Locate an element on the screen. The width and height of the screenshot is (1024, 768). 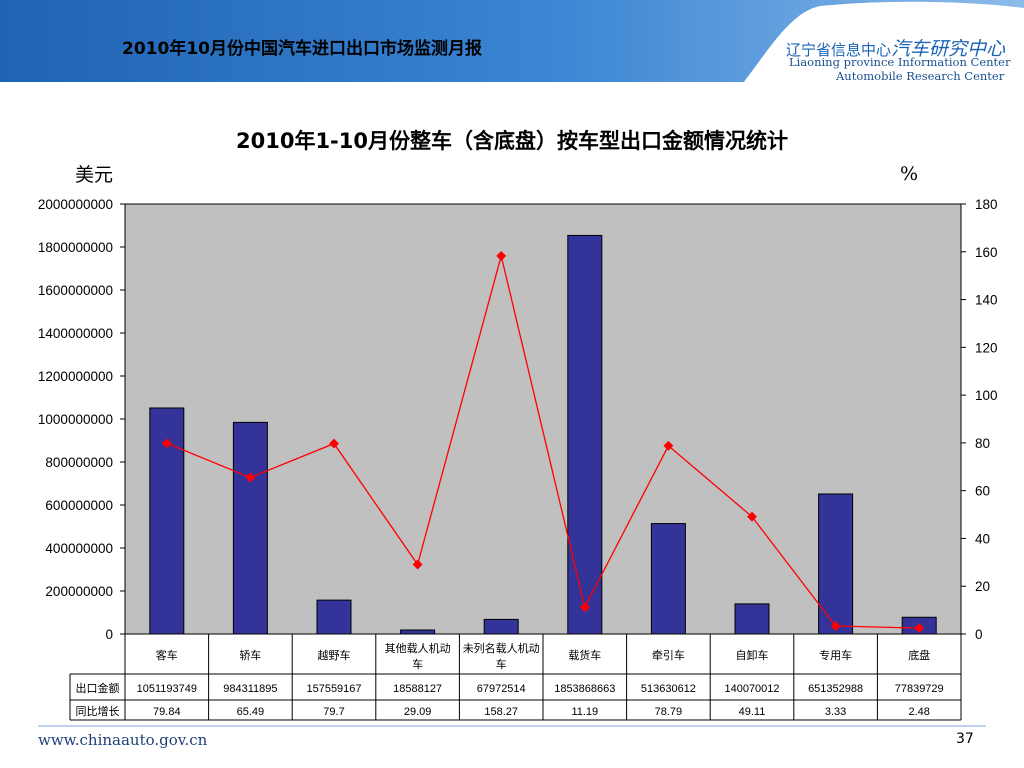
left-axis-tick-label: 1000000000 is located at coordinates (75, 419).